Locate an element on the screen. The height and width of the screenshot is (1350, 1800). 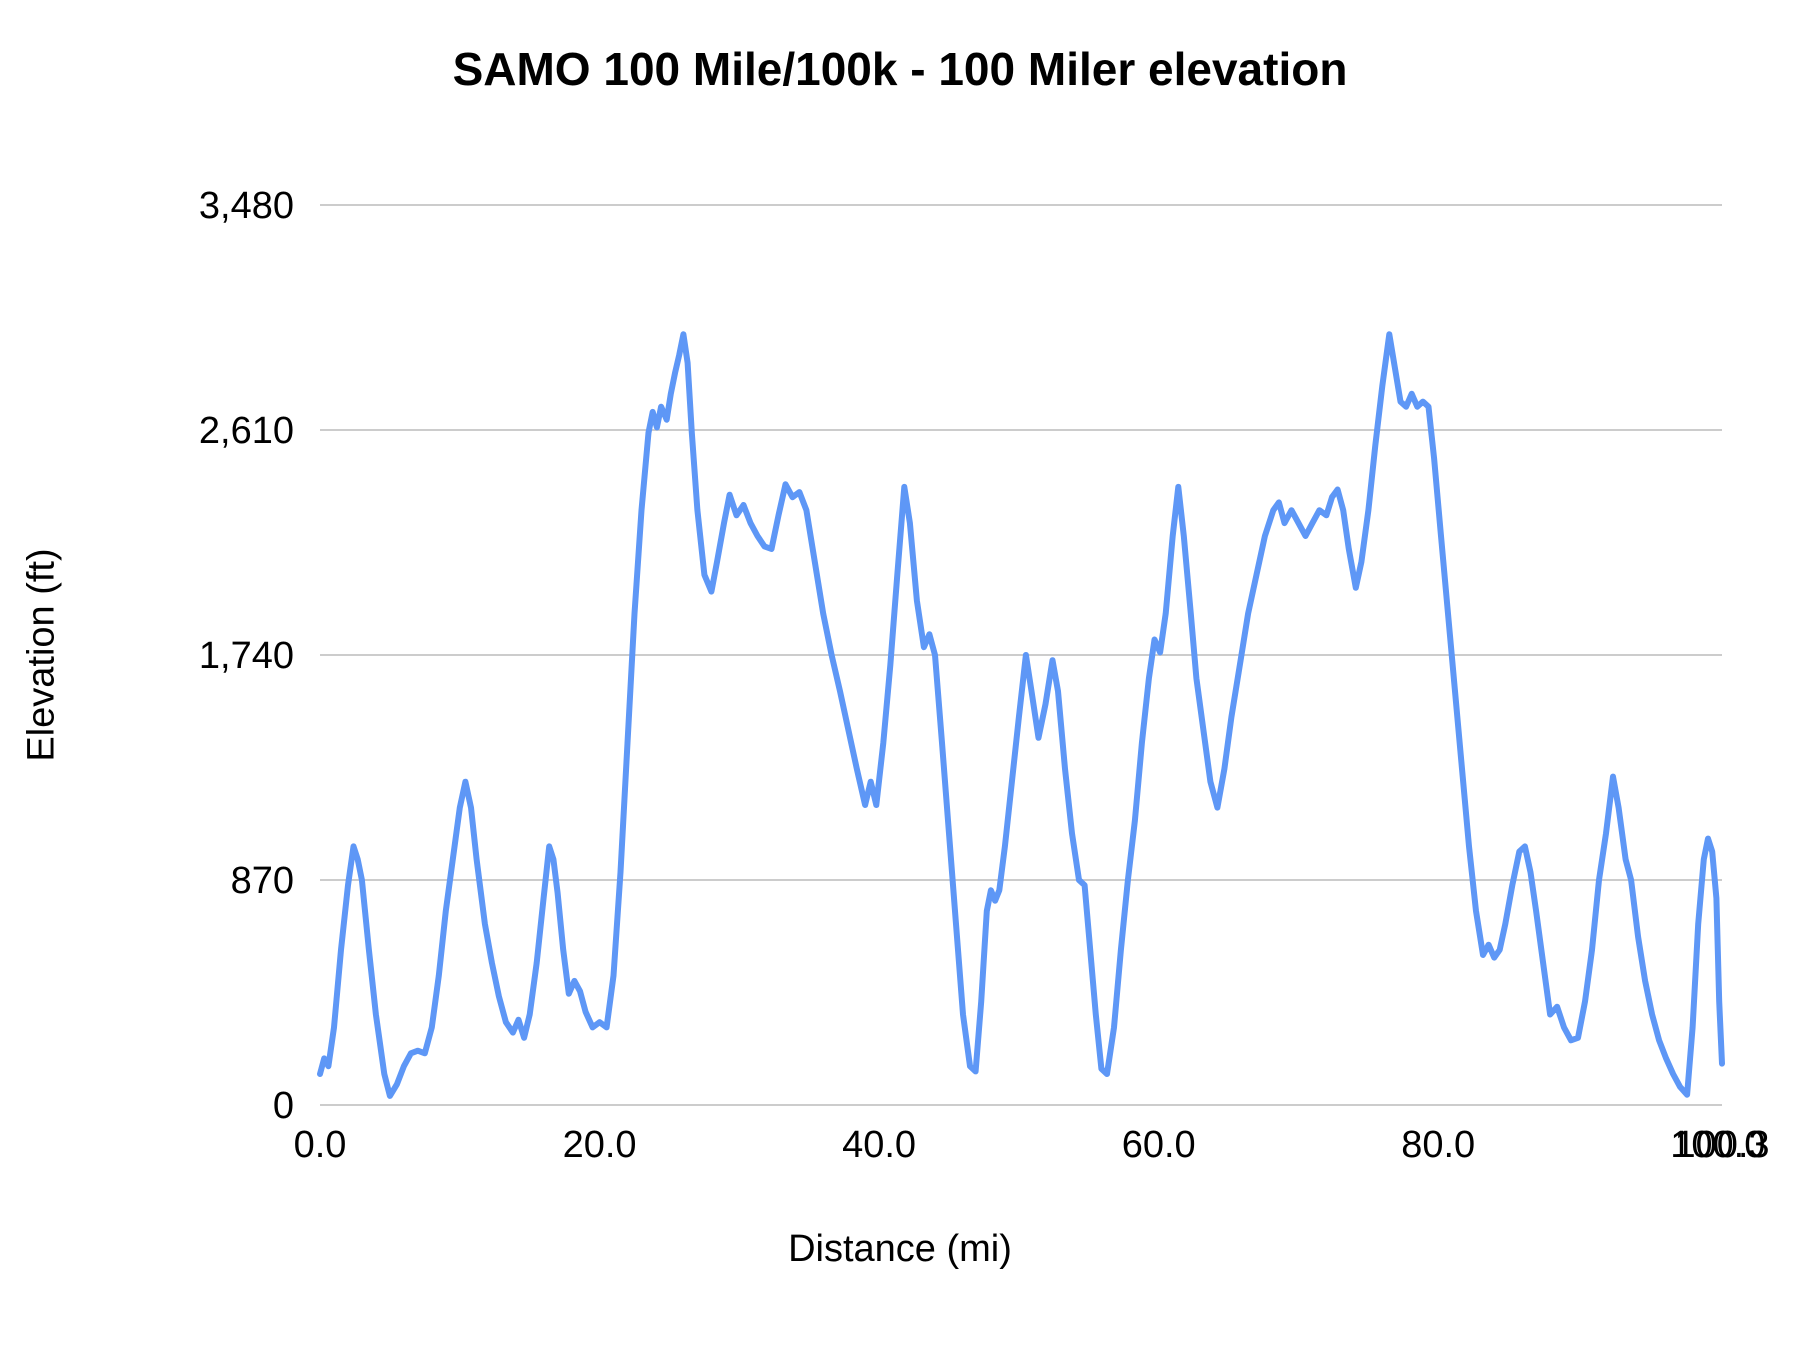
x-tick-label: 100.0 is located at coordinates (1717, 1145).